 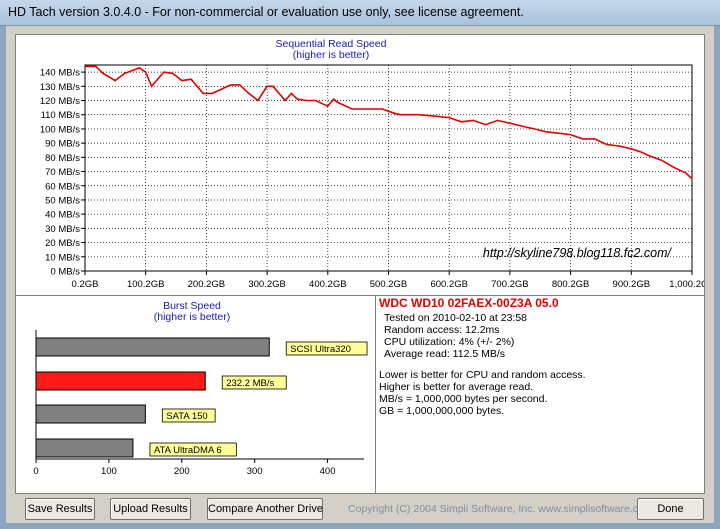 I want to click on note-higher-better: Higher is better for average read., so click(x=456, y=387).